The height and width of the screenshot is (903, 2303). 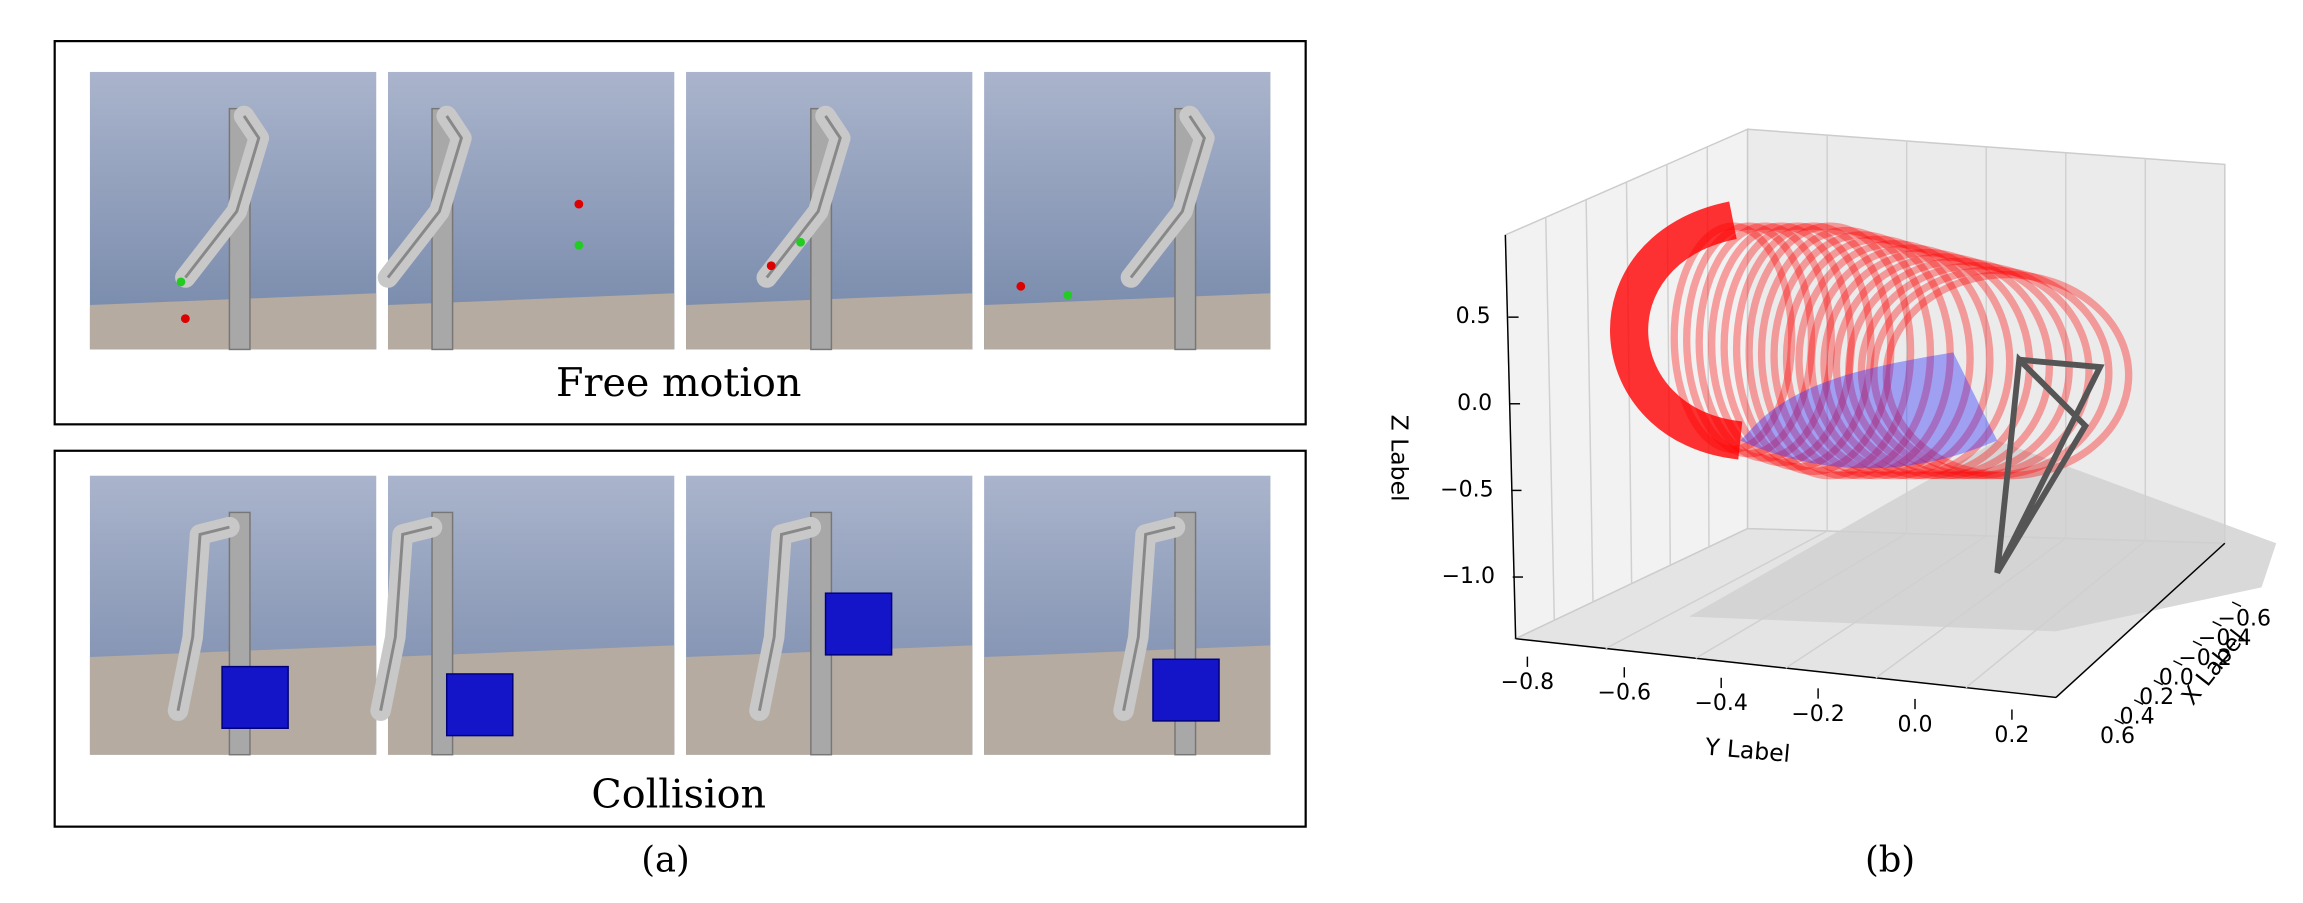 What do you see at coordinates (1466, 489) in the screenshot?
I see `tick-label: −0.5` at bounding box center [1466, 489].